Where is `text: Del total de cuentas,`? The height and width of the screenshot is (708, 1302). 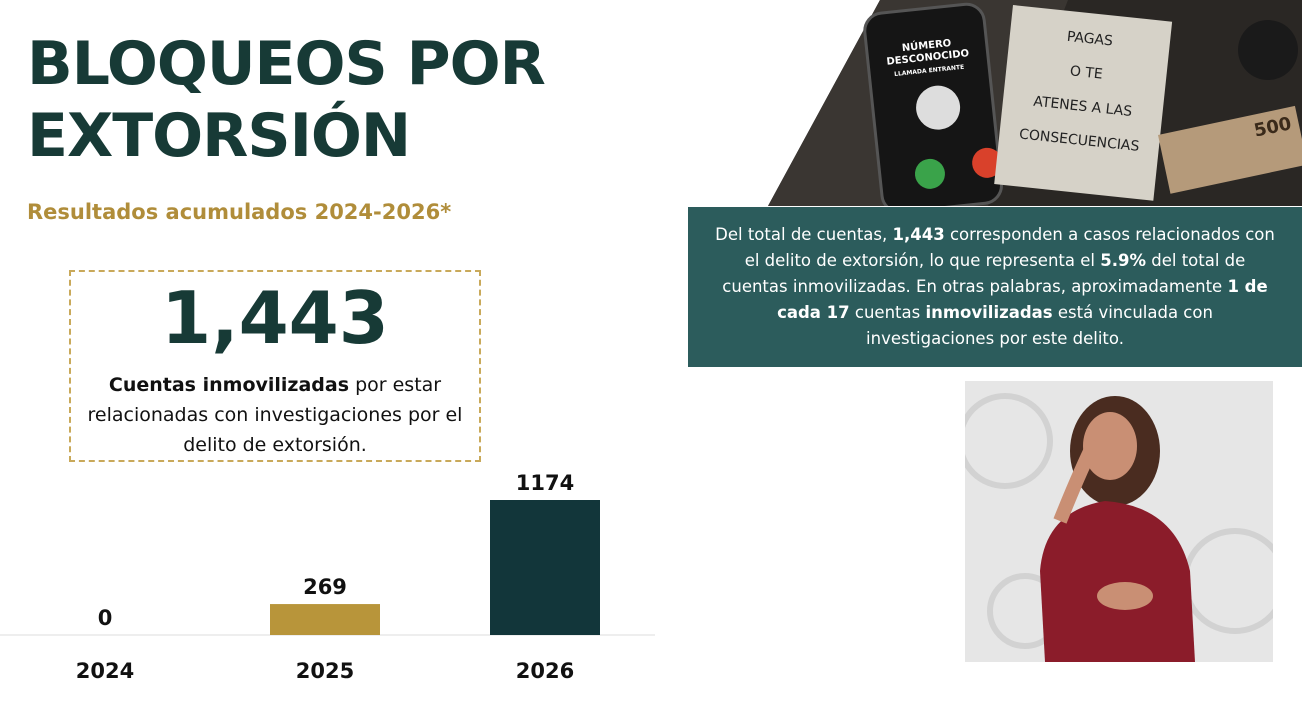
text: Del total de cuentas, is located at coordinates (804, 234).